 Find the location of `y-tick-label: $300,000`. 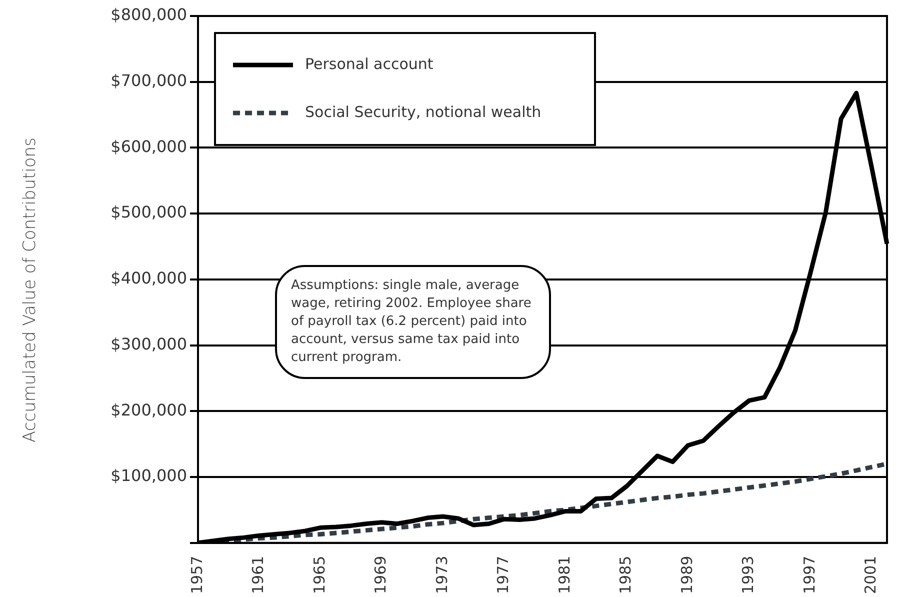

y-tick-label: $300,000 is located at coordinates (148, 344).